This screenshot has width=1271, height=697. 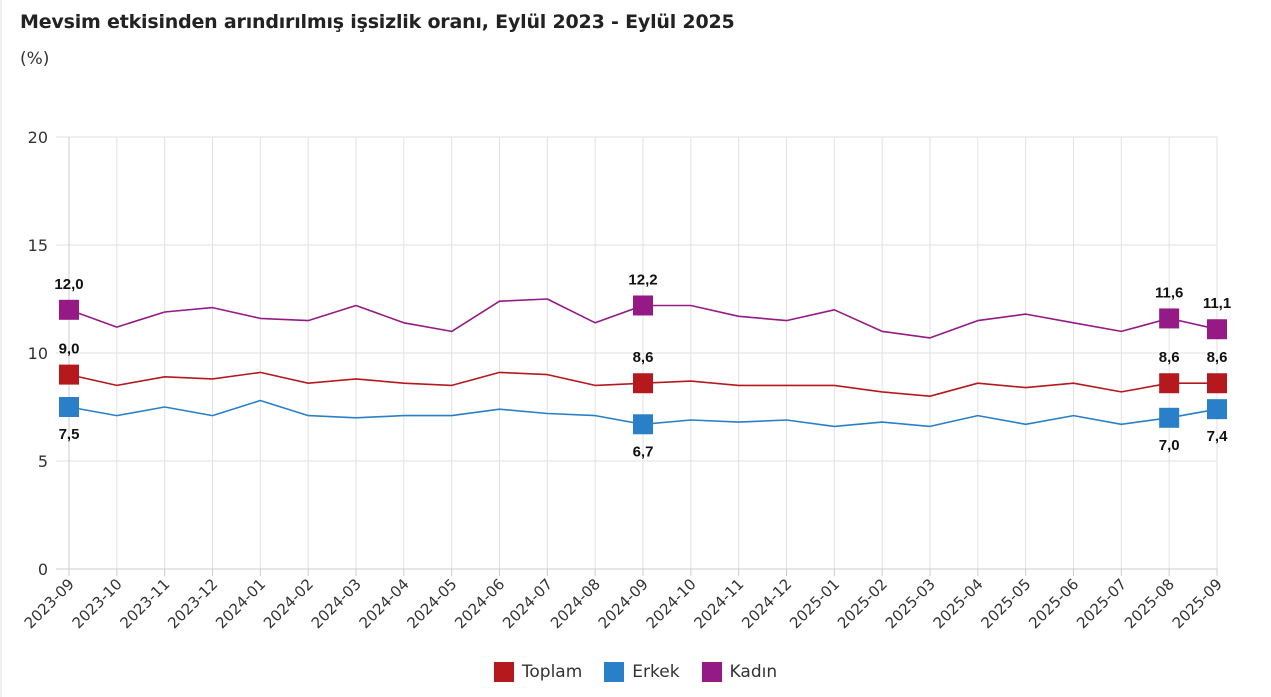 I want to click on legend-item-kad-n: Kadın, so click(x=739, y=672).